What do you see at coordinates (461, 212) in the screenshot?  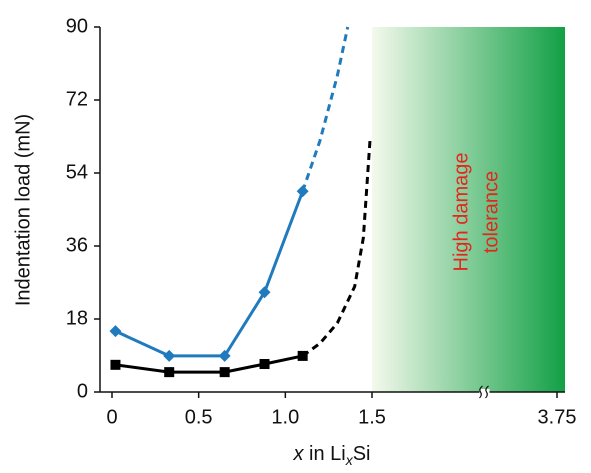 I see `annotation: High damage` at bounding box center [461, 212].